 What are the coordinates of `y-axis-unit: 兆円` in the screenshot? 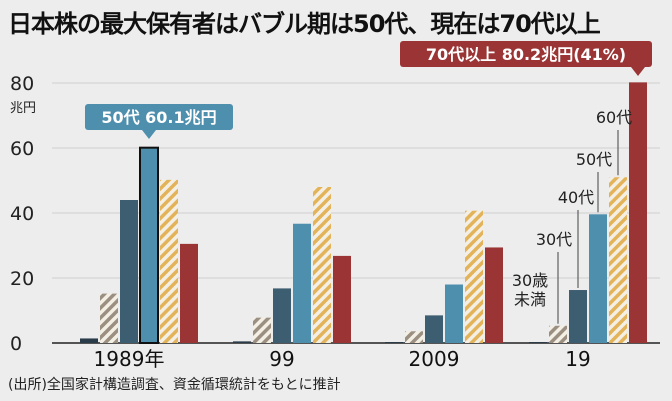 It's located at (23, 108).